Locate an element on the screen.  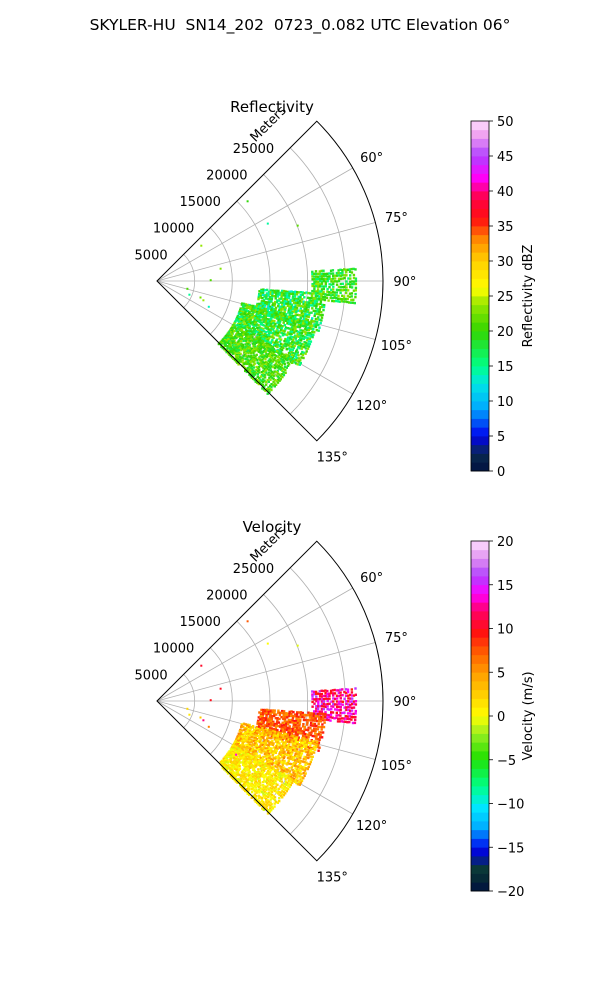
range-tick-label: 20000 is located at coordinates (226, 595).